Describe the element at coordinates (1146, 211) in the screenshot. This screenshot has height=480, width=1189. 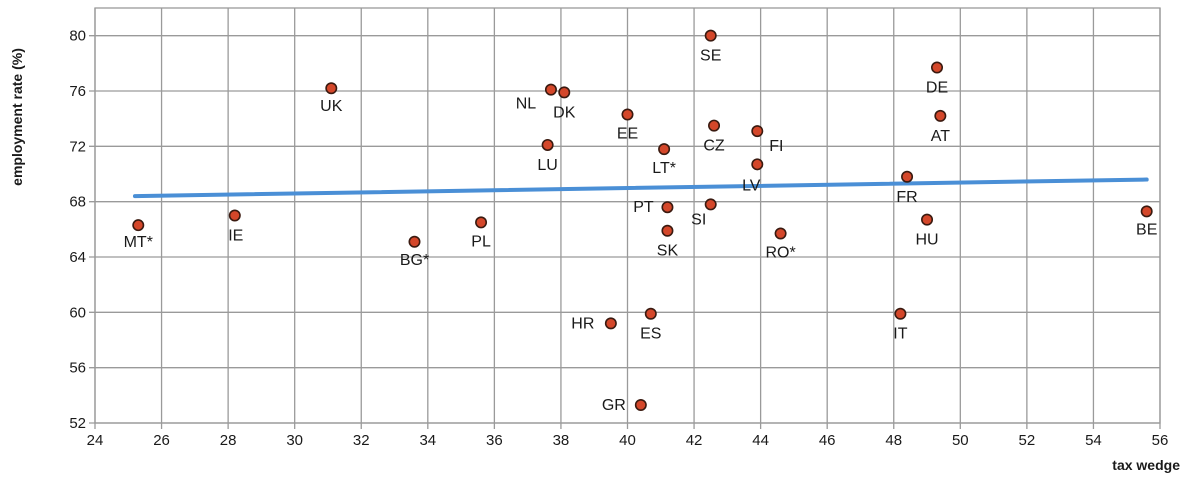
I see `data-point-be` at that location.